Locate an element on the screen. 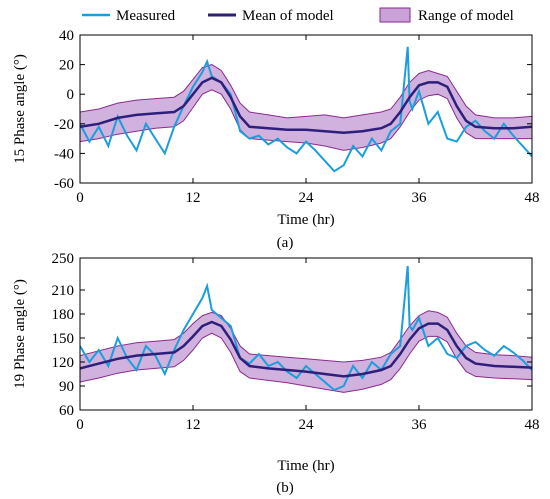  panel-b-ytick-label: 90 is located at coordinates (66, 387).